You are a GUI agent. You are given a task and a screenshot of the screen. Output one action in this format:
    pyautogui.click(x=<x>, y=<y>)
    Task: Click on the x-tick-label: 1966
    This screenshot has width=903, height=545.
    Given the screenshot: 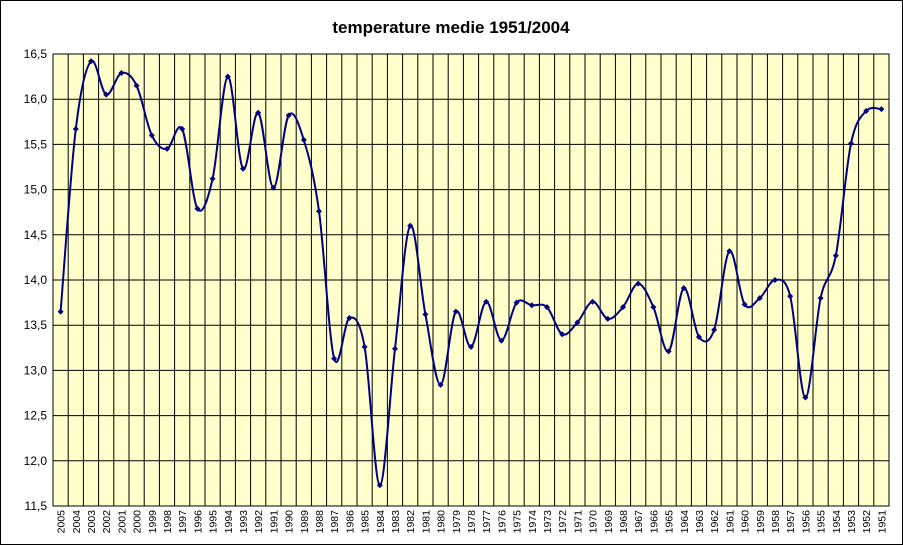 What is the action you would take?
    pyautogui.click(x=654, y=522)
    